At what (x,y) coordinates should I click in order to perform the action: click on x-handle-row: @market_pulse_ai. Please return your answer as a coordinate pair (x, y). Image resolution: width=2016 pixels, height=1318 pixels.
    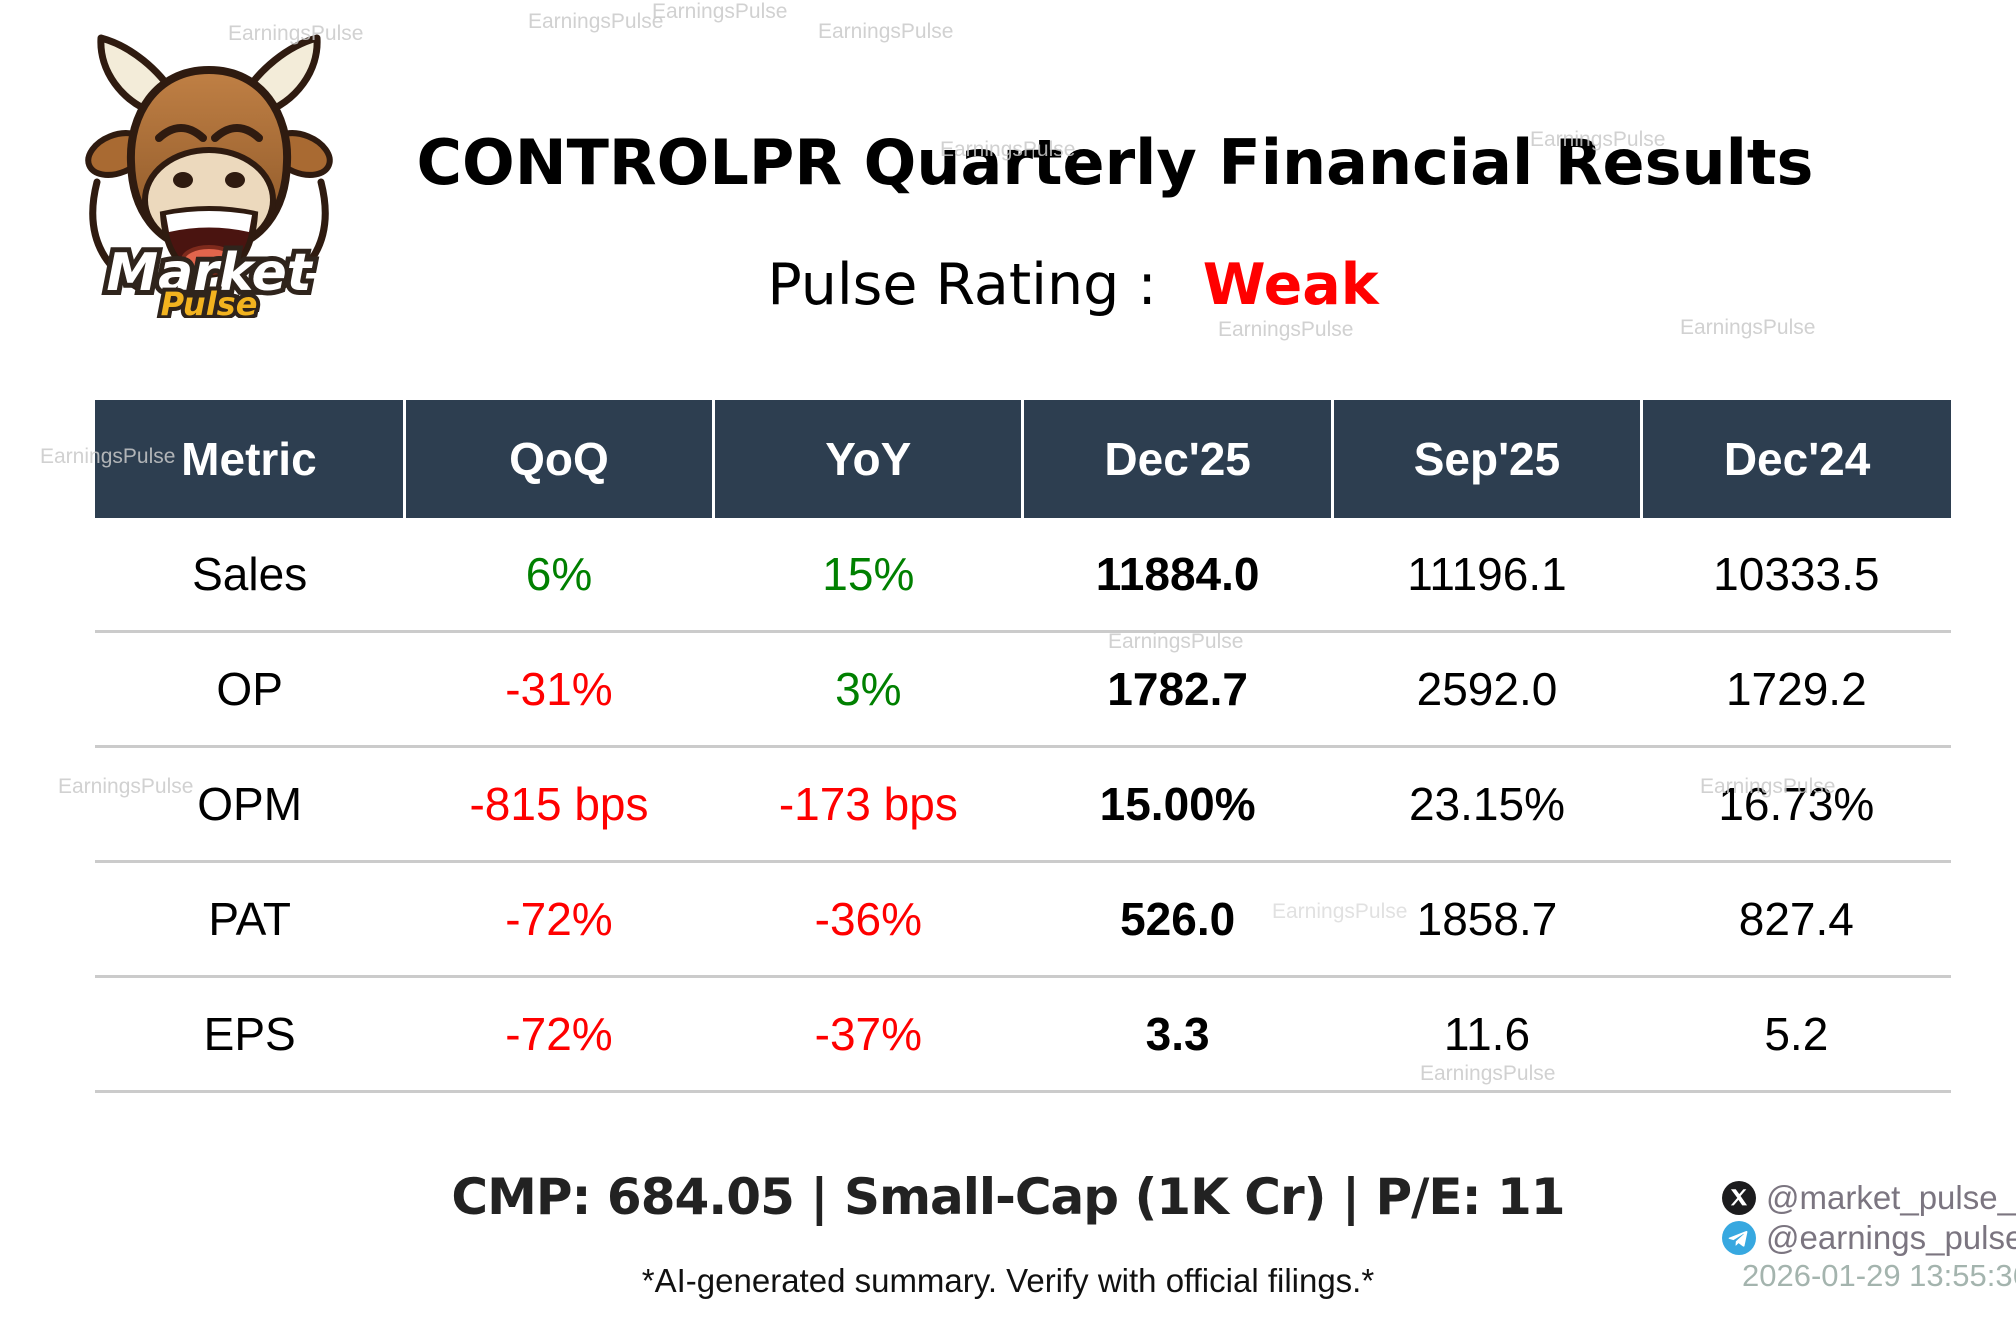
    Looking at the image, I should click on (1869, 1198).